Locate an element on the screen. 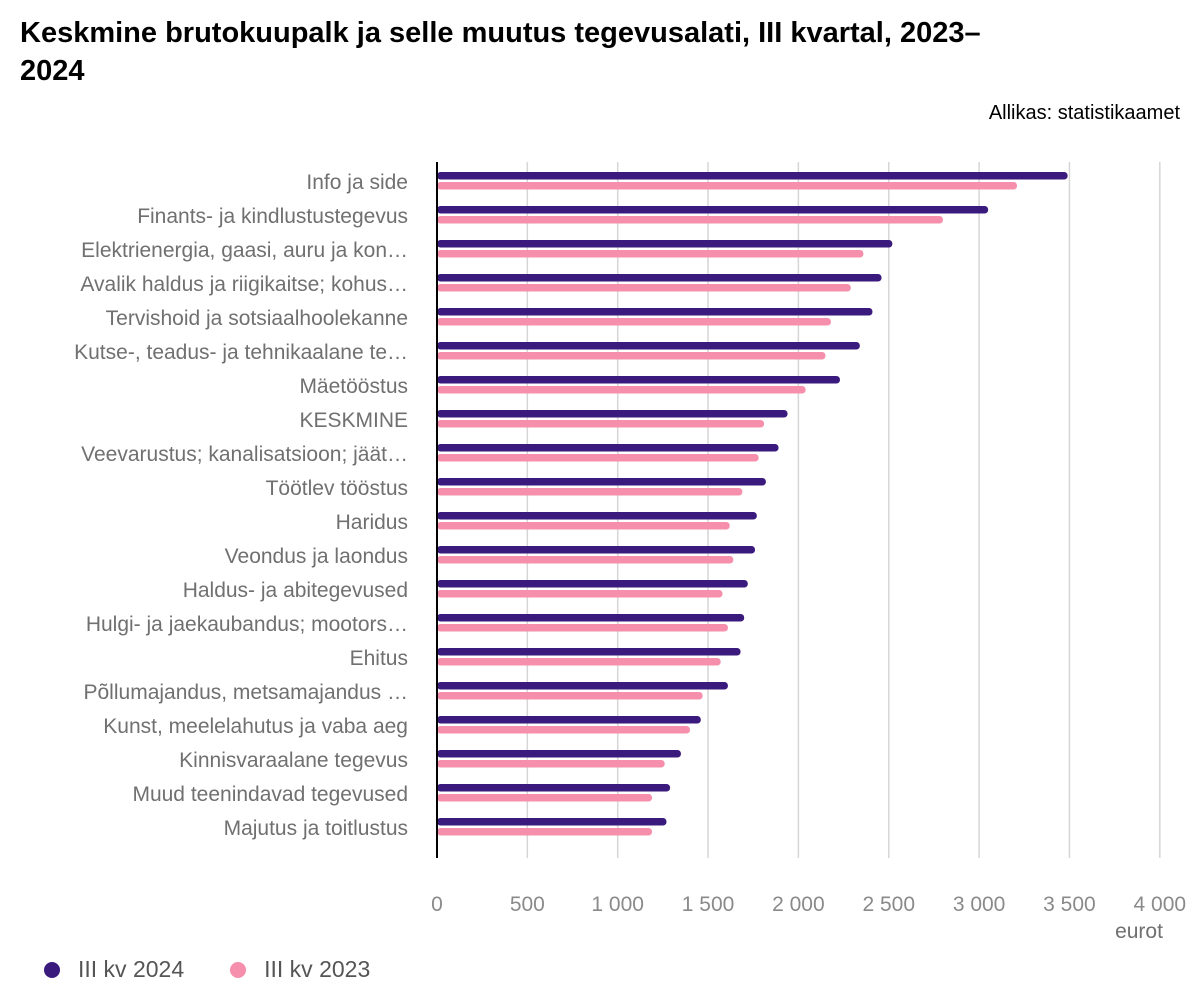 The image size is (1200, 1000). x-tick-label: 1 500 is located at coordinates (708, 904).